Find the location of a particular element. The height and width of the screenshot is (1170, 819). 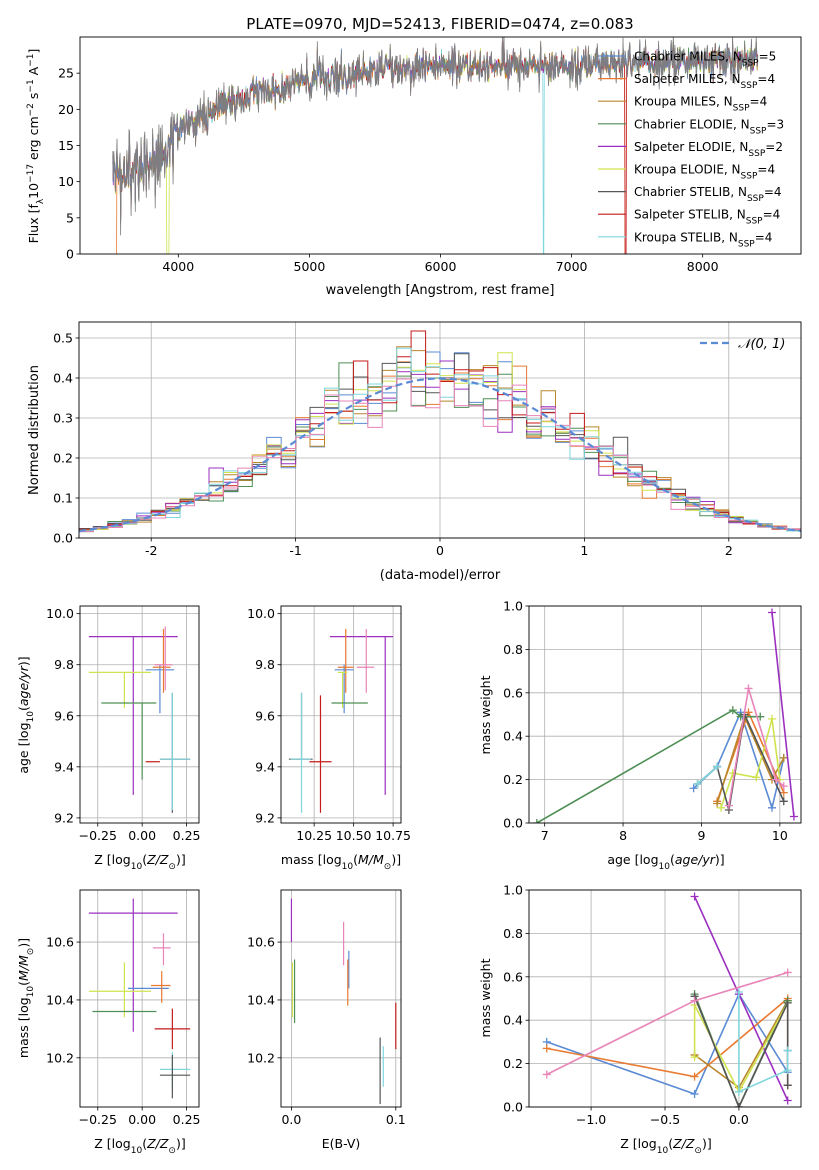

label-part: Salpeter STELIB, N is located at coordinates (690, 215).